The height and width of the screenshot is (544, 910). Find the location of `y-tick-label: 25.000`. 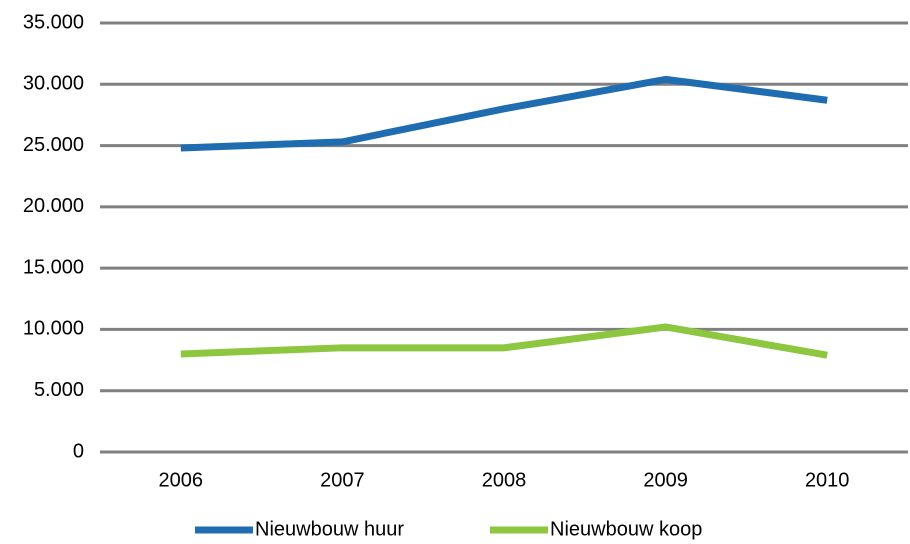

y-tick-label: 25.000 is located at coordinates (53, 145).